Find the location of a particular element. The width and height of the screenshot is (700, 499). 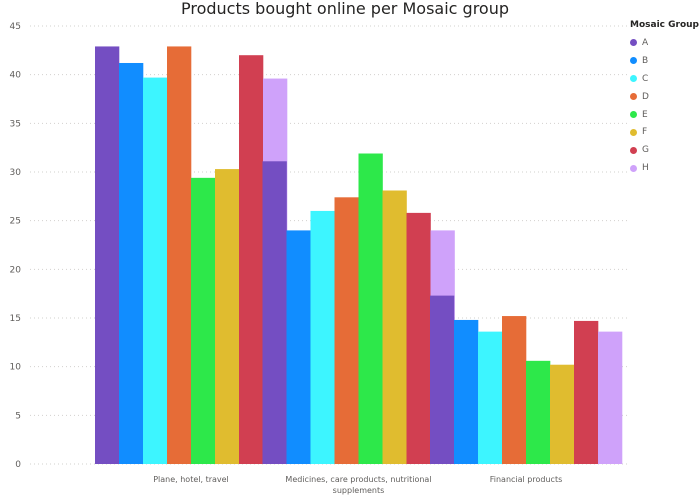

y-tick-label: 0 is located at coordinates (18, 465).